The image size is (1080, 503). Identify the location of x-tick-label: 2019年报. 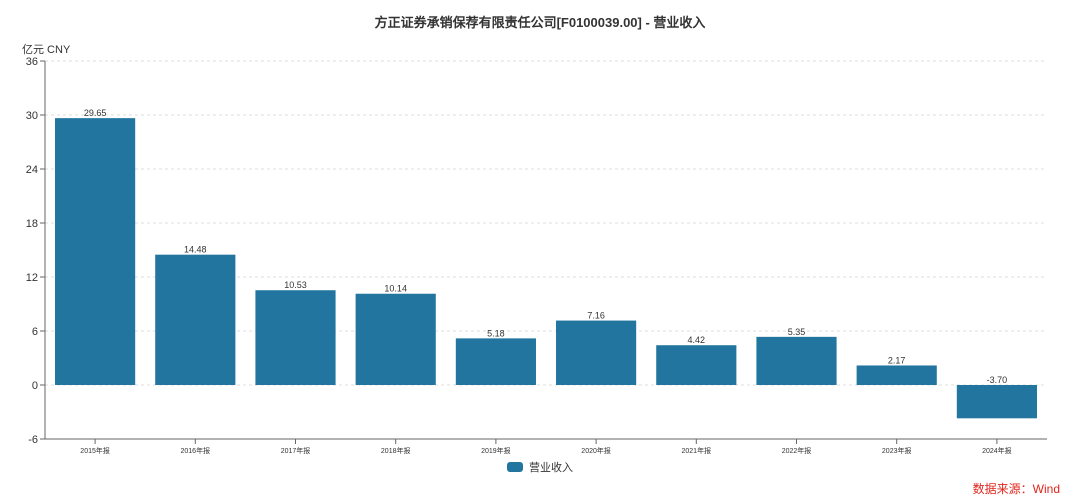
(496, 450).